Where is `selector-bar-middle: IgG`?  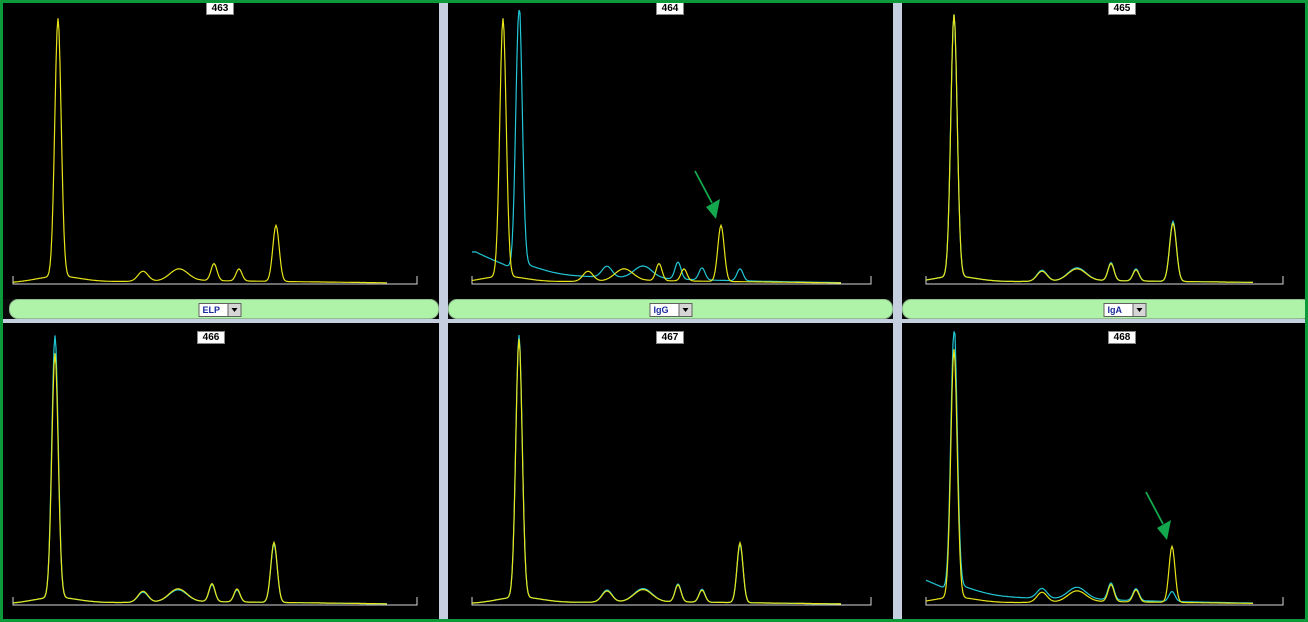 selector-bar-middle: IgG is located at coordinates (670, 309).